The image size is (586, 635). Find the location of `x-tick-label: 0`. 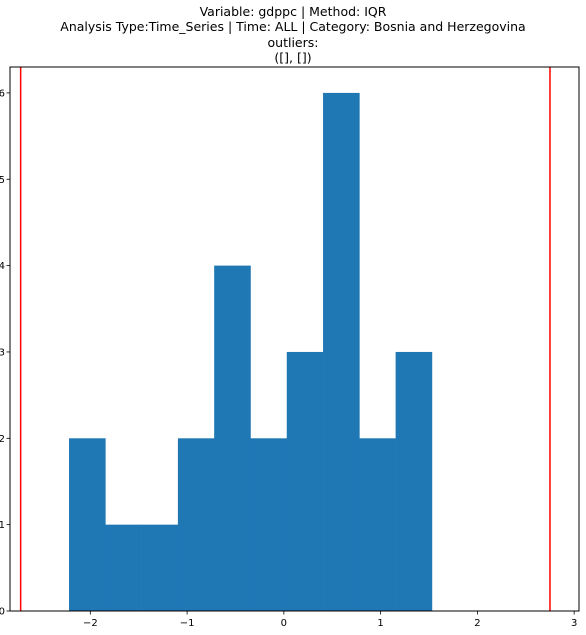

x-tick-label: 0 is located at coordinates (284, 623).